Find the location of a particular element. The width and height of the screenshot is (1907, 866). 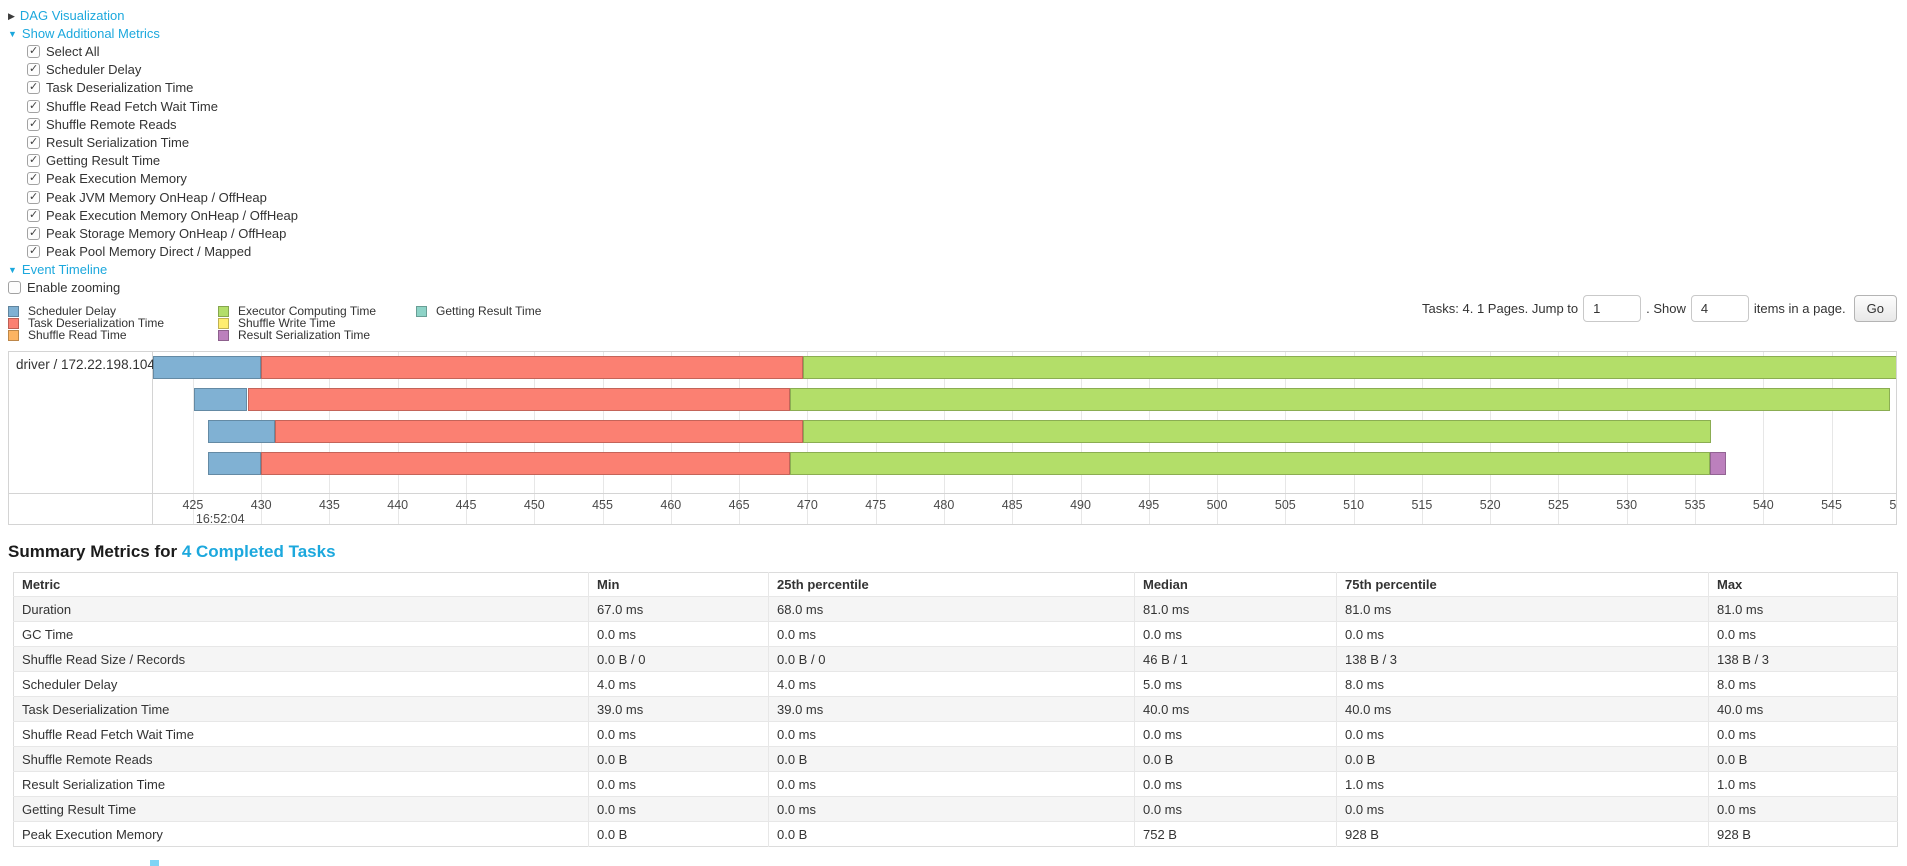

dag-visualization-row: ▶ DAG Visualization is located at coordinates (153, 16).